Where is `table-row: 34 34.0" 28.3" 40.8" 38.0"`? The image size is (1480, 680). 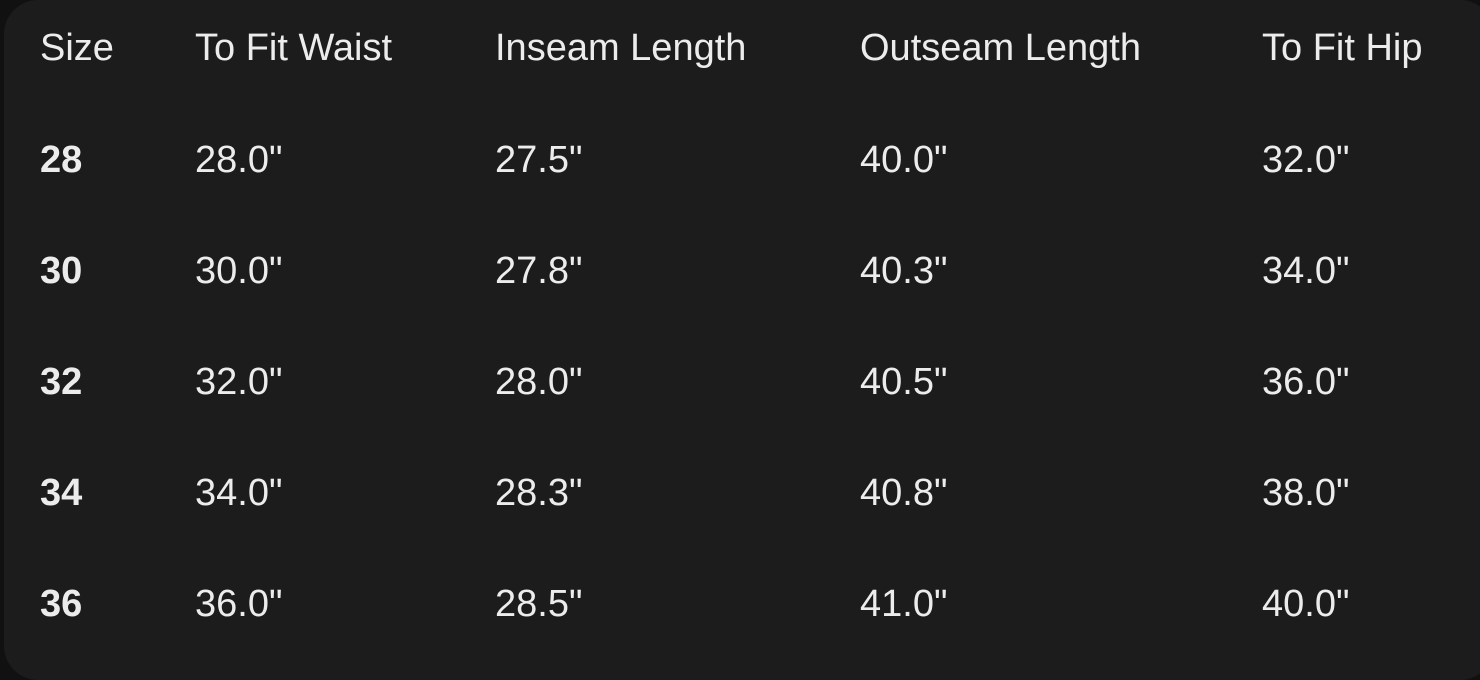 table-row: 34 34.0" 28.3" 40.8" 38.0" is located at coordinates (740, 493).